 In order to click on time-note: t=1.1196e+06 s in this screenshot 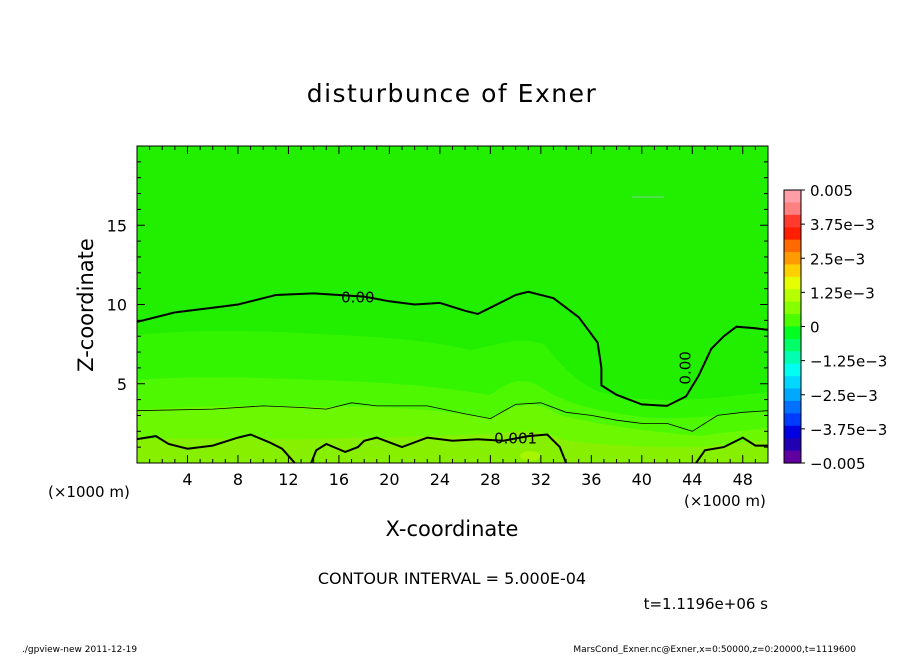, I will do `click(706, 604)`.